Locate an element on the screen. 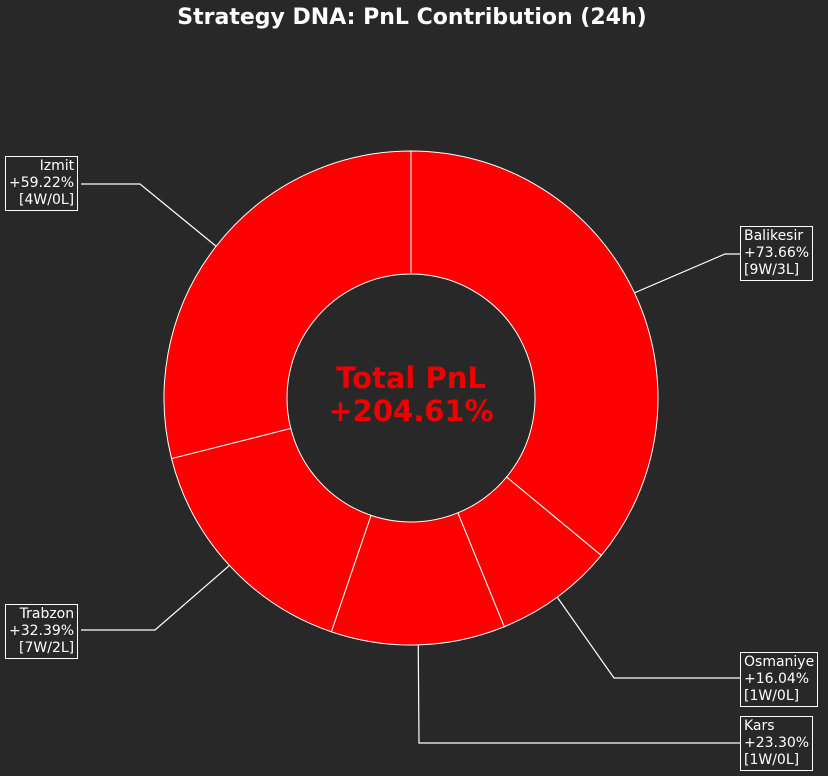 The image size is (828, 776). slice-name: Osmaniye is located at coordinates (779, 662).